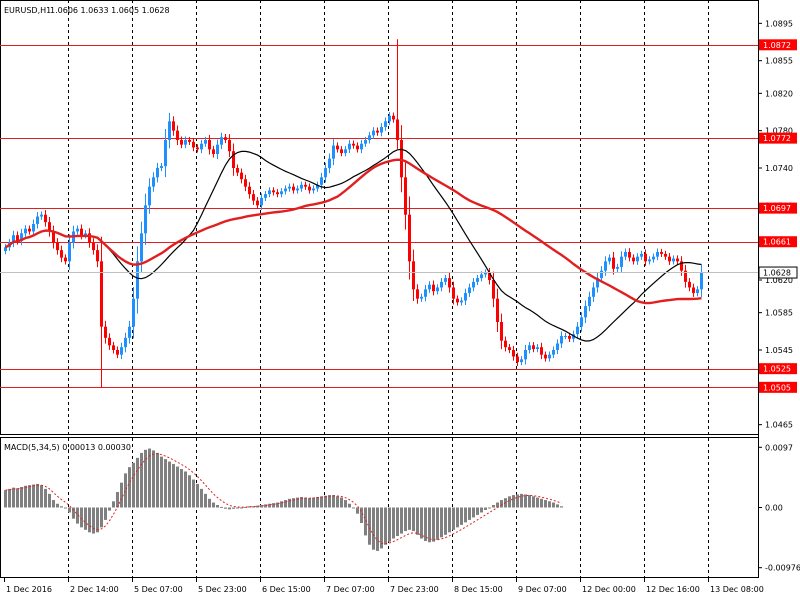 This screenshot has height=600, width=800. What do you see at coordinates (94, 589) in the screenshot?
I see `time-tick-label: 2 Dec 14:00` at bounding box center [94, 589].